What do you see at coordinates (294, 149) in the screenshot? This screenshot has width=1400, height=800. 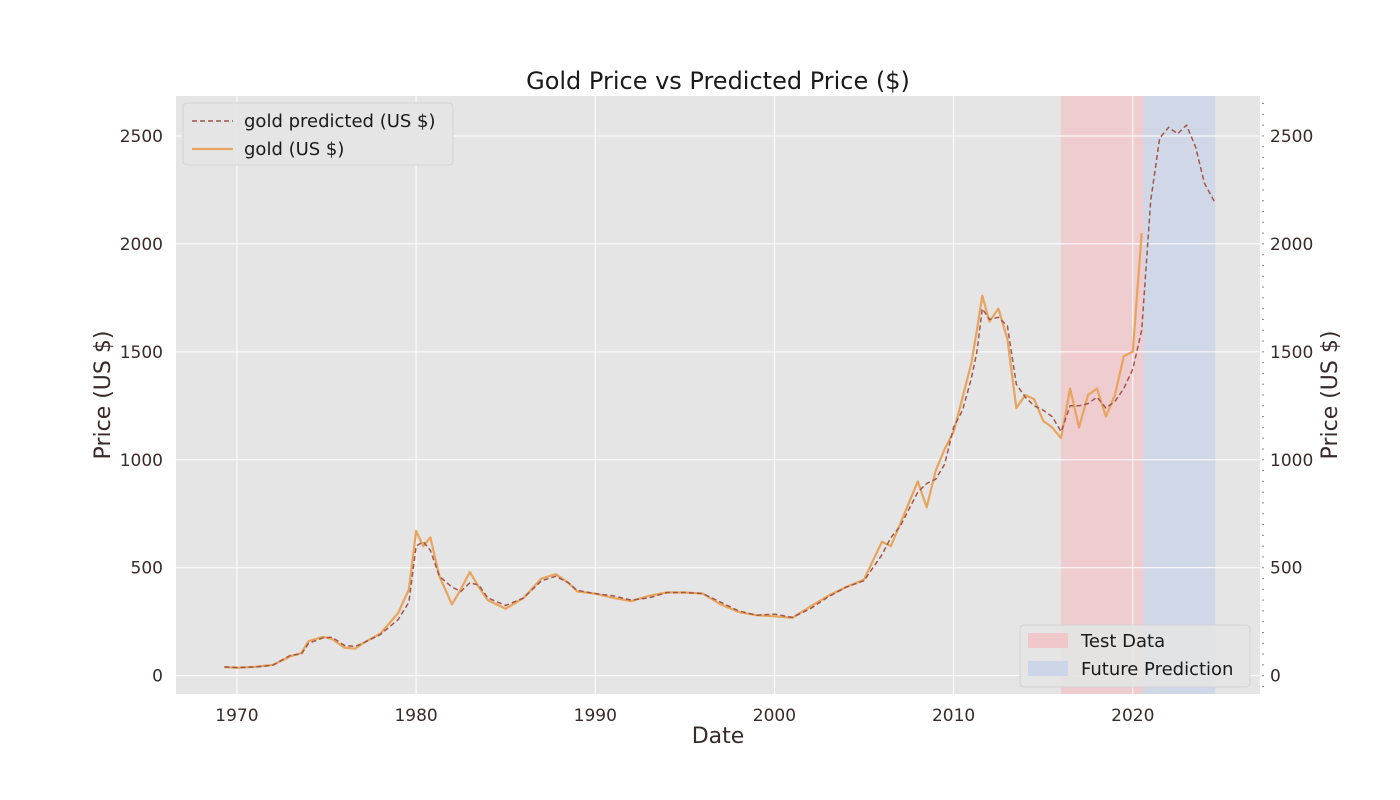 I see `legend-gold-label: gold (US $)` at bounding box center [294, 149].